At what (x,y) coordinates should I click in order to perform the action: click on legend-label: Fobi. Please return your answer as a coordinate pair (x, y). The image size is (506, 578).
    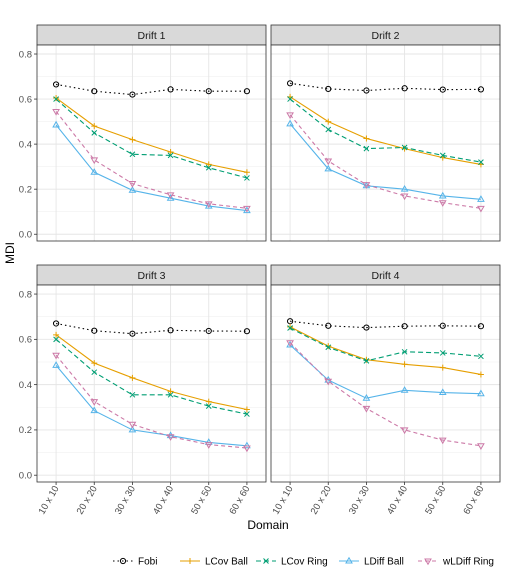
    Looking at the image, I should click on (147, 562).